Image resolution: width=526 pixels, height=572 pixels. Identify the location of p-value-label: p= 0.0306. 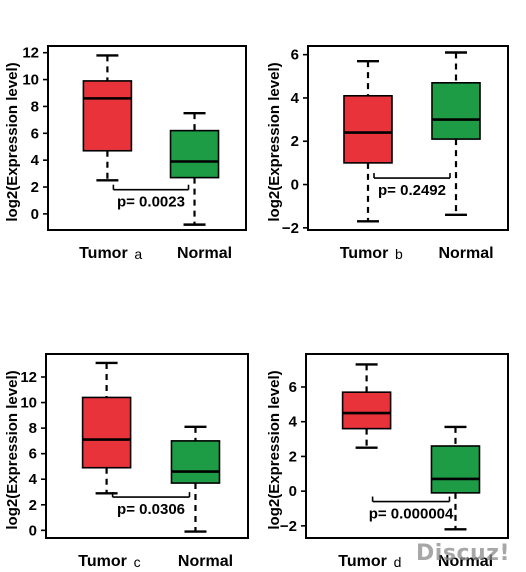
(151, 509).